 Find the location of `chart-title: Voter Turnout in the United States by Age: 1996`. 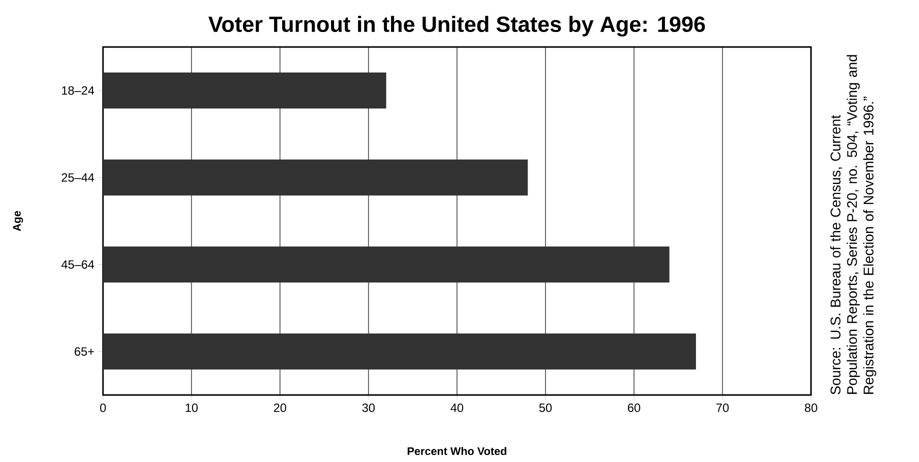

chart-title: Voter Turnout in the United States by Age: 1996 is located at coordinates (456, 26).